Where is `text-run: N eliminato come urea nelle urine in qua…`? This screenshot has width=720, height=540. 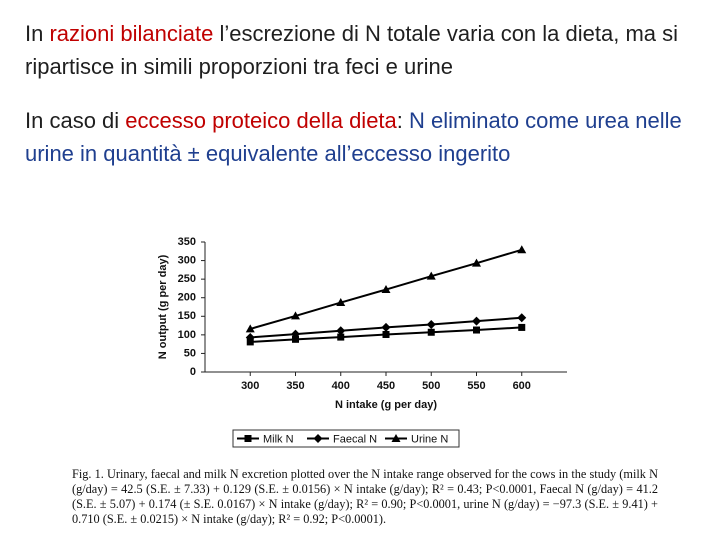 text-run: N eliminato come urea nelle urine in qua… is located at coordinates (353, 137).